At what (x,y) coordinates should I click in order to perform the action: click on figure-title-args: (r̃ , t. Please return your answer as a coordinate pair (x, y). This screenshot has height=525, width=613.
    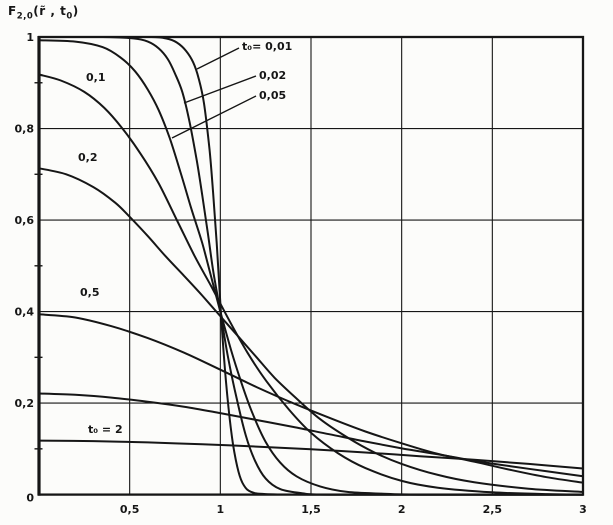
    Looking at the image, I should click on (50, 11).